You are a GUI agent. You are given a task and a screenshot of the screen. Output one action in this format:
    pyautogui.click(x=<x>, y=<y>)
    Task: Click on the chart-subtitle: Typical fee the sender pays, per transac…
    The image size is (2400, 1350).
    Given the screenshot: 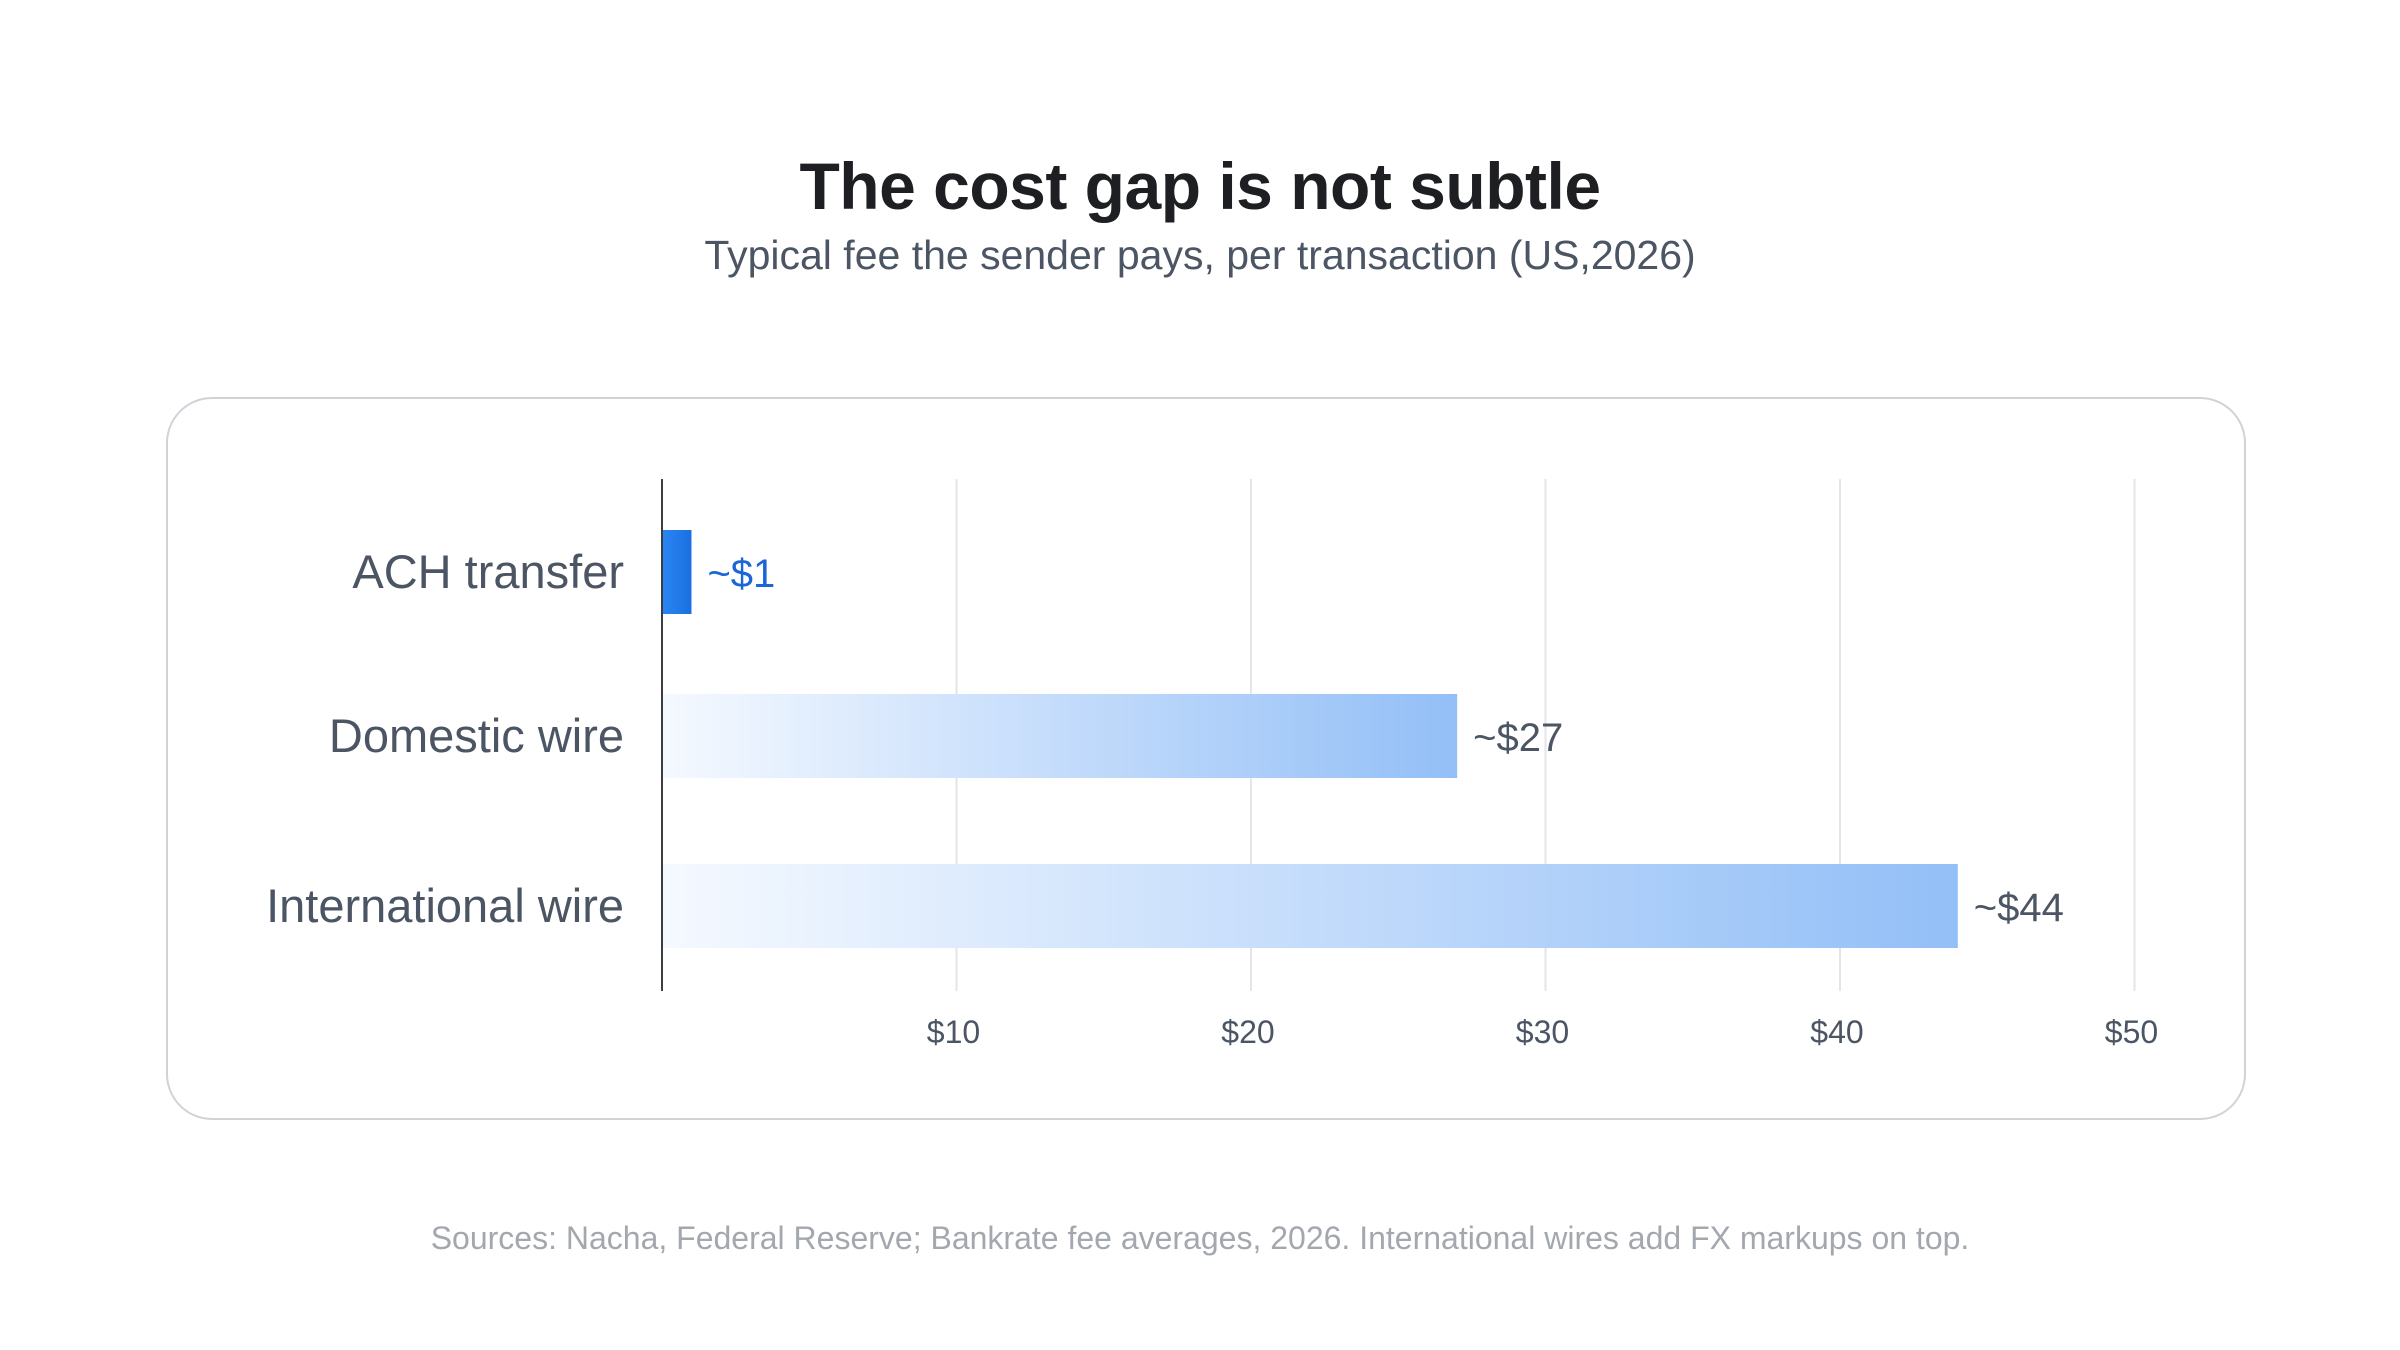 What is the action you would take?
    pyautogui.click(x=1200, y=255)
    